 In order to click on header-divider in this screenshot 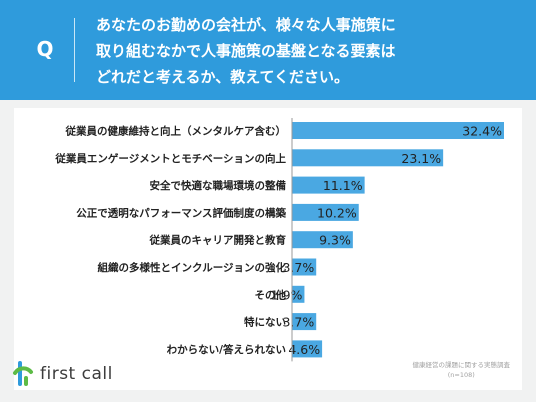, I will do `click(74, 50)`.